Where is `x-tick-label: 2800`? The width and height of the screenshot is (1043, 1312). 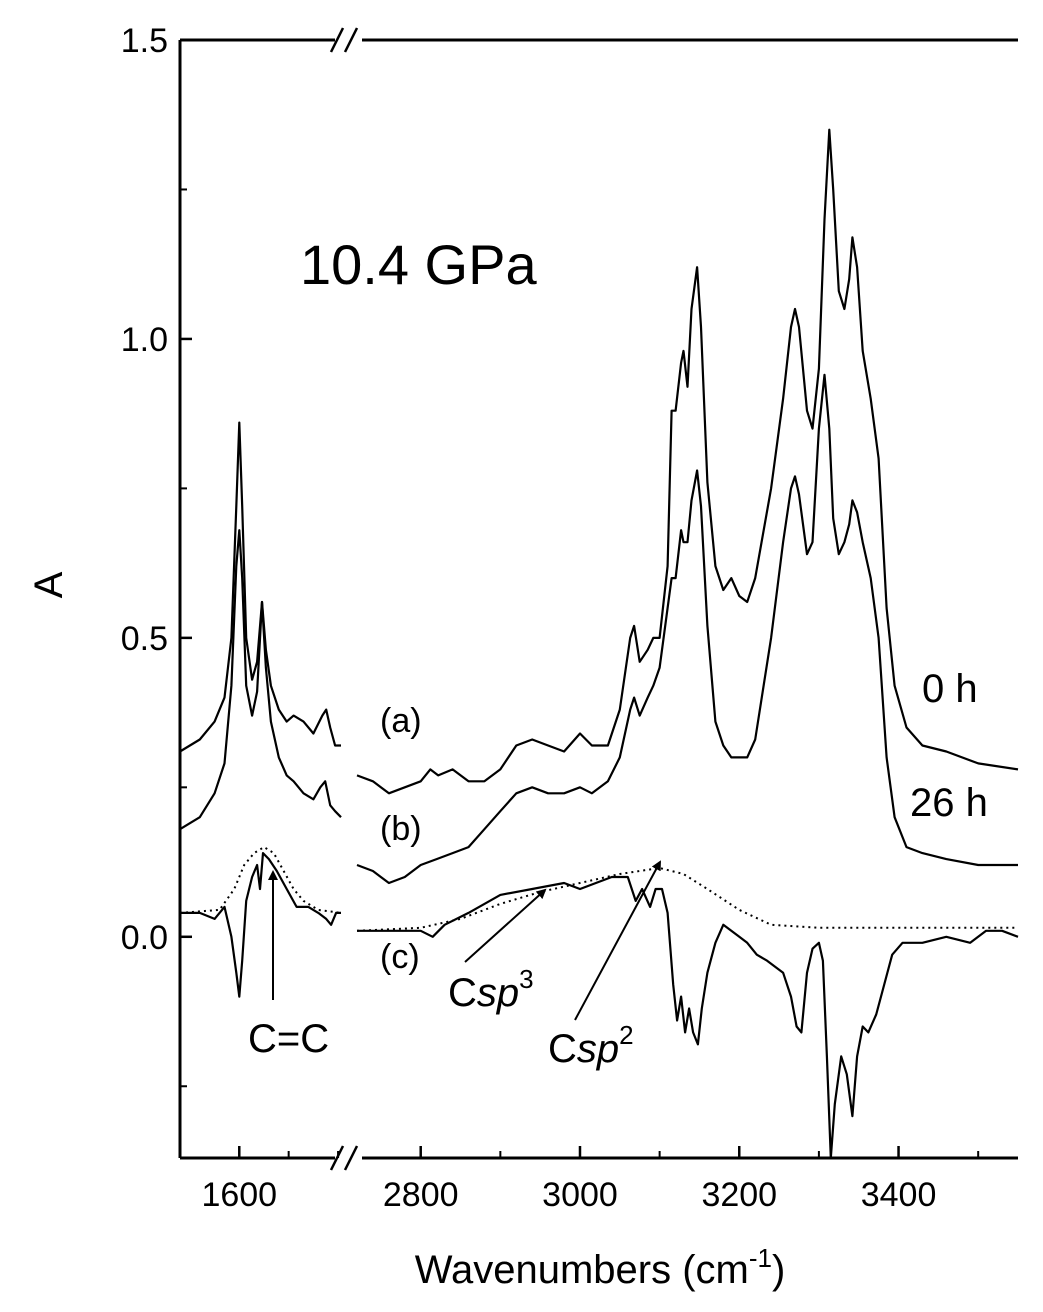
x-tick-label: 2800 is located at coordinates (421, 1195).